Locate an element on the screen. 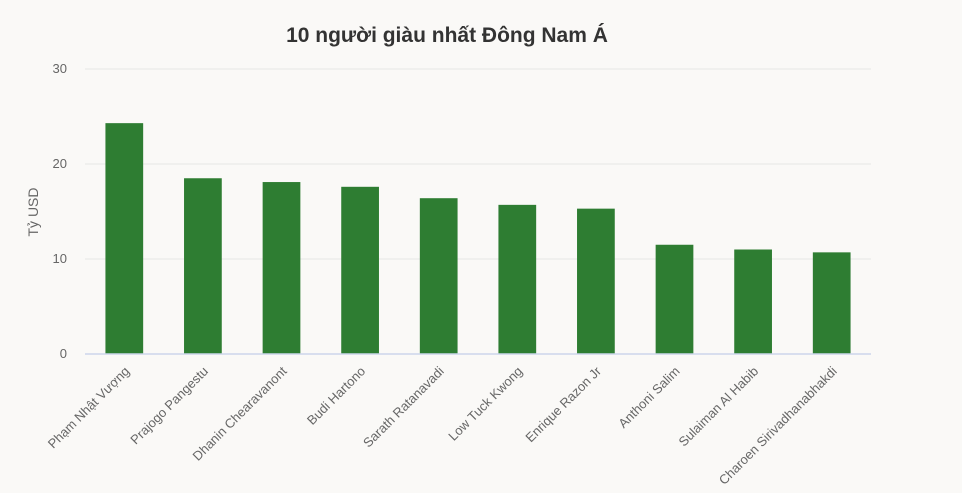 The height and width of the screenshot is (493, 962). x-tick-label: Sarath Ratanavadi is located at coordinates (403, 406).